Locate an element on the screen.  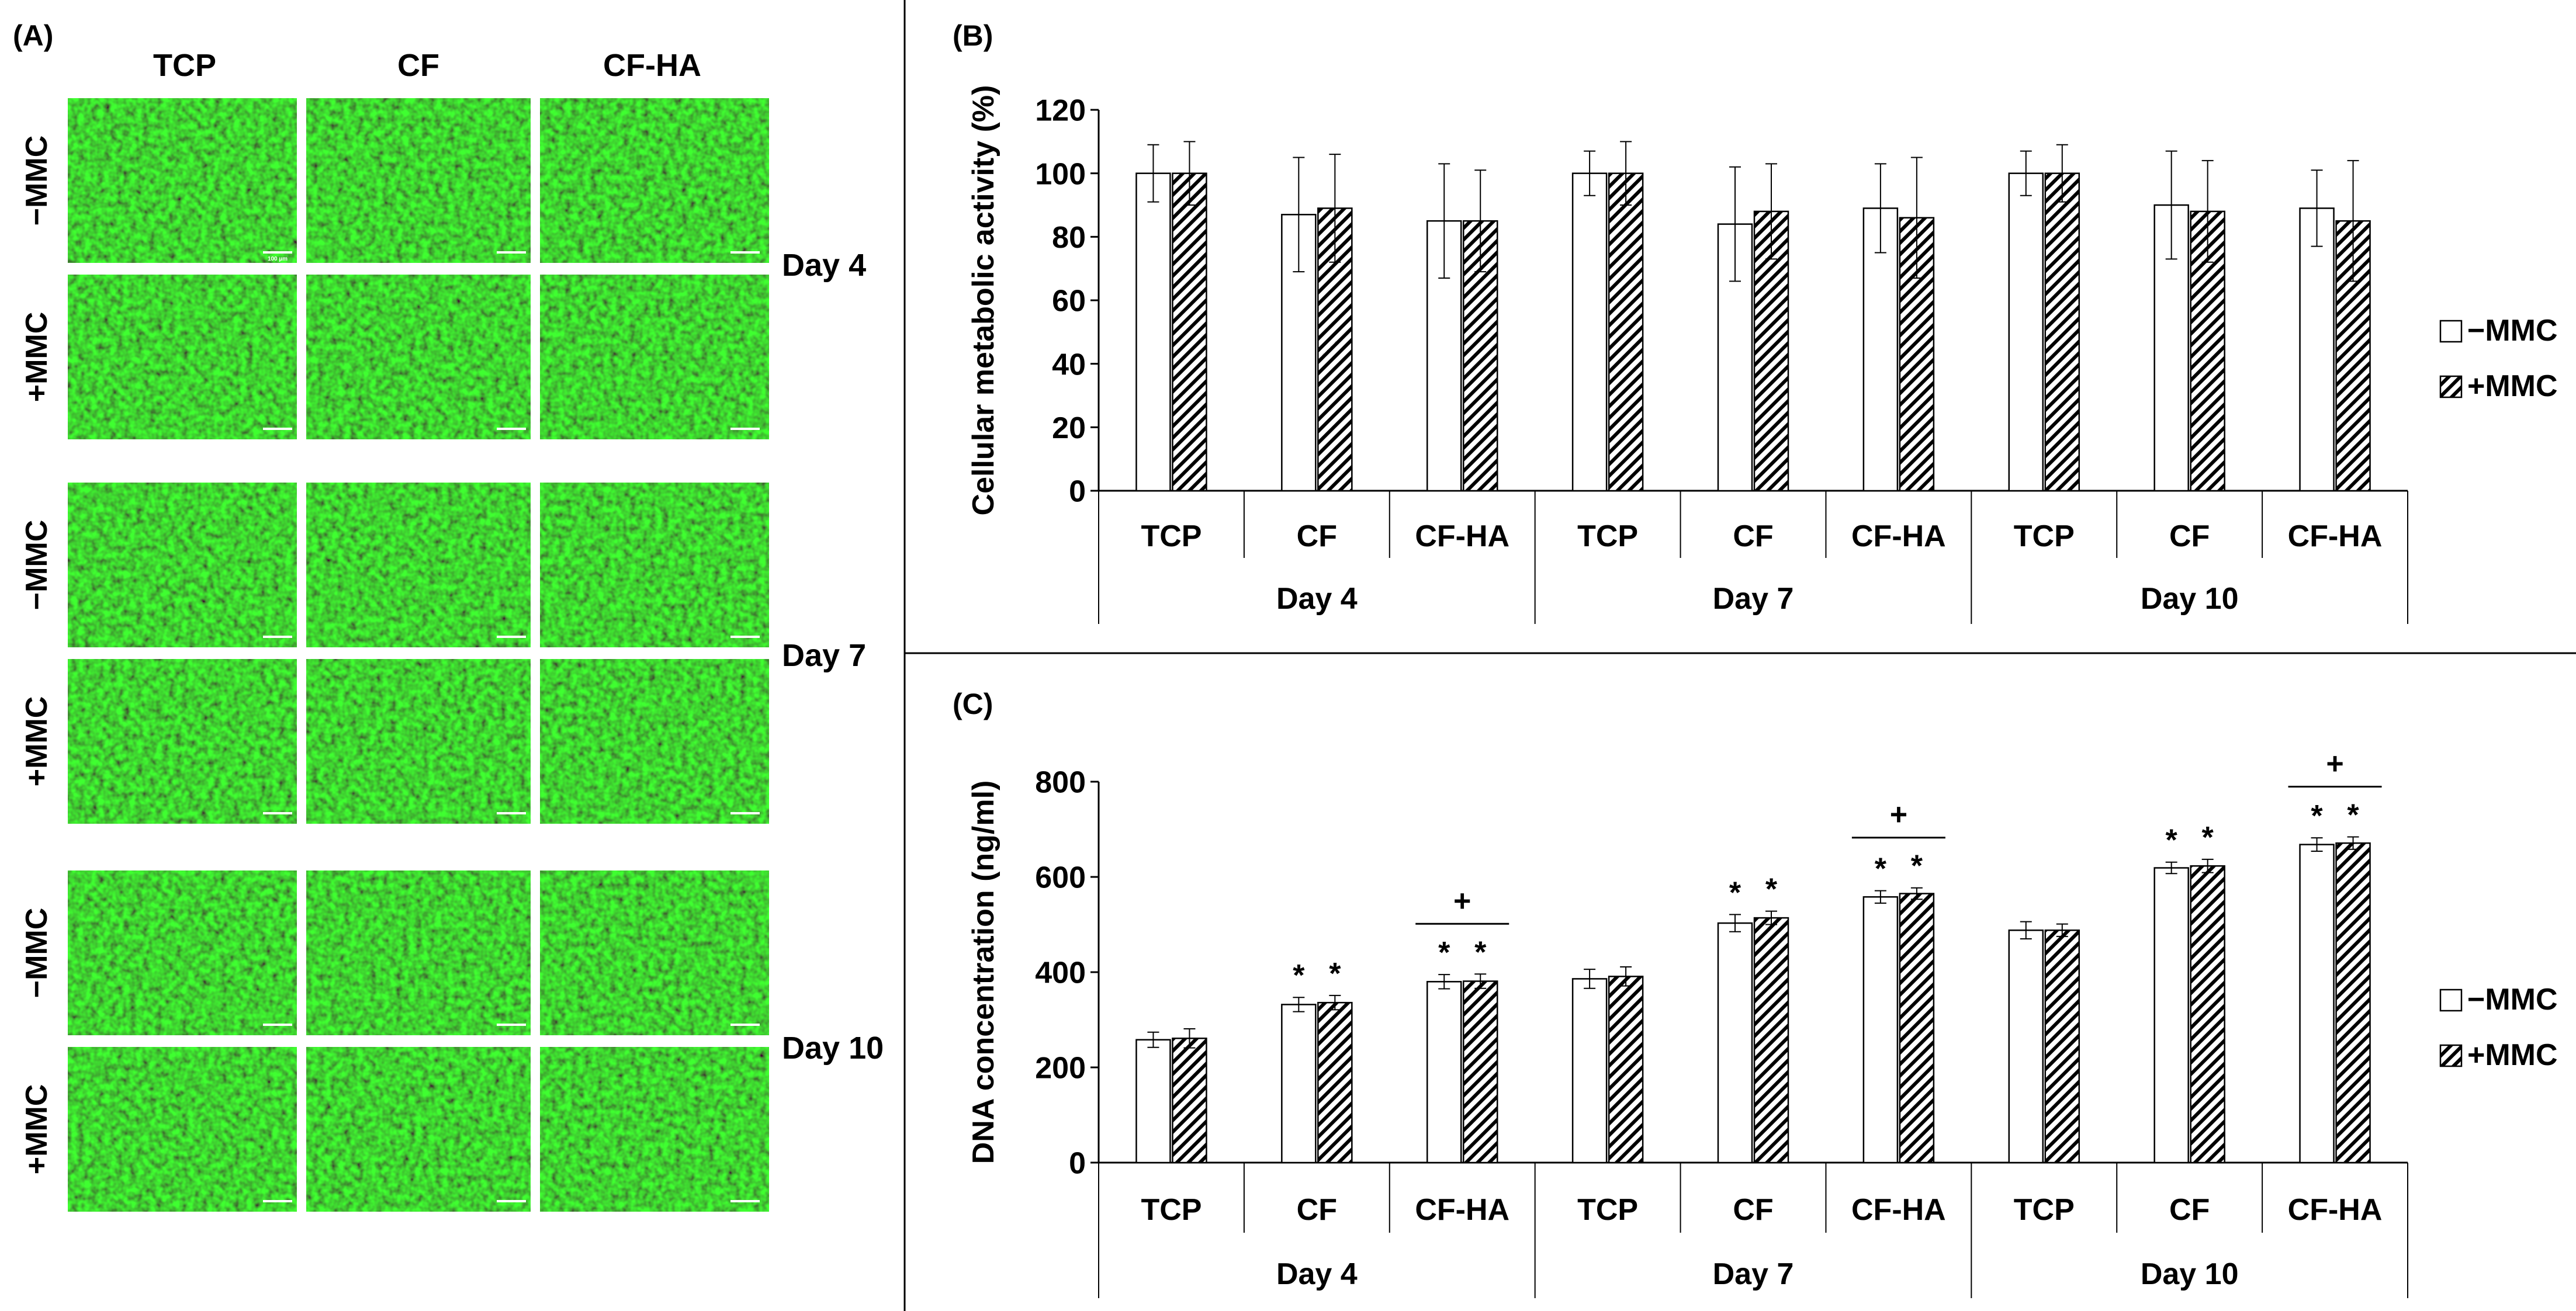
col-label-tcp: TCP is located at coordinates (185, 65).